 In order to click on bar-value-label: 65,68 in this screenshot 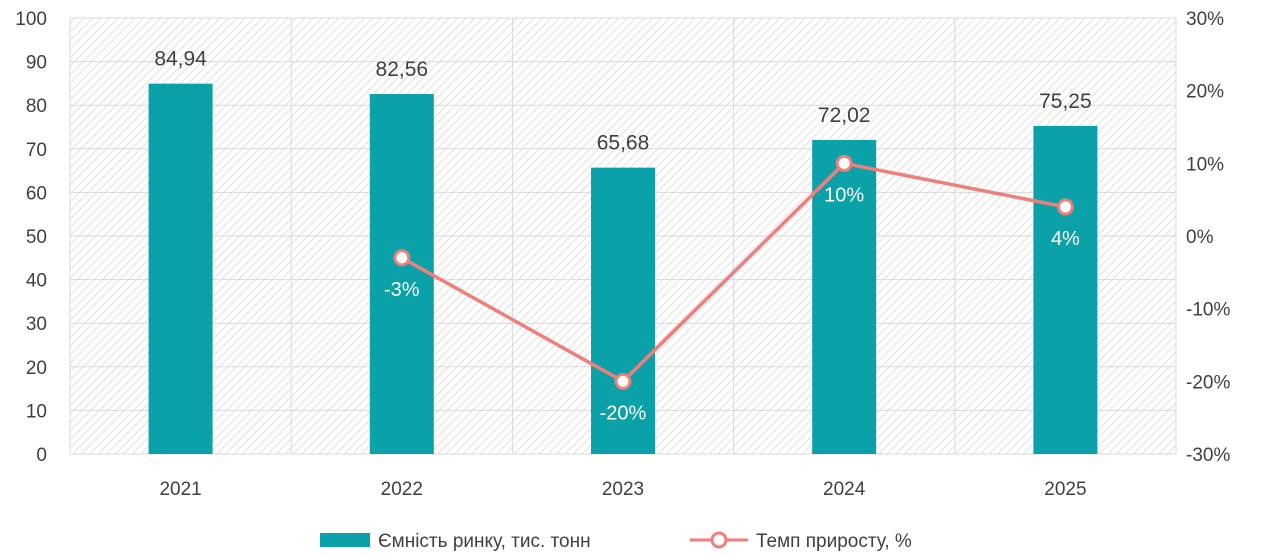, I will do `click(623, 143)`.